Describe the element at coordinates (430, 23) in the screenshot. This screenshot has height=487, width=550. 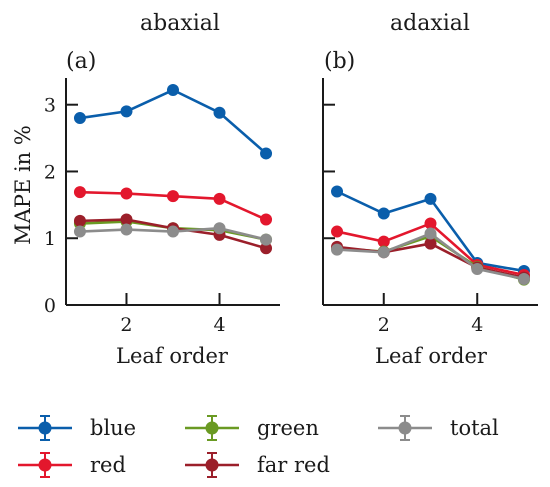
I see `panel-title: adaxial` at that location.